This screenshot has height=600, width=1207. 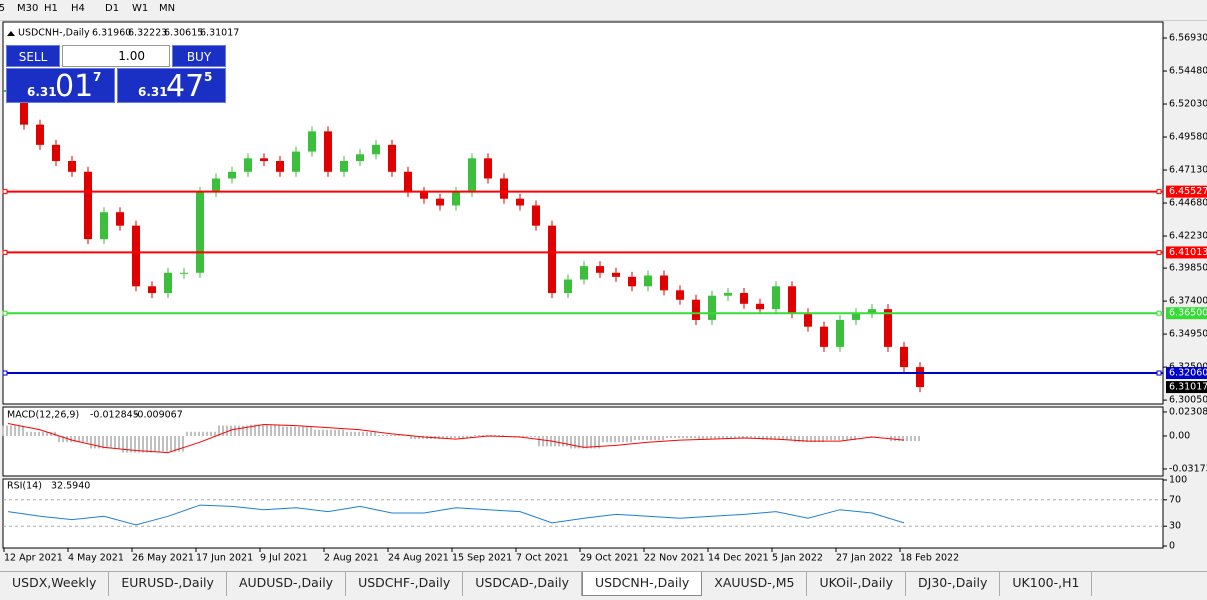 I want to click on timeframe-button: H1, so click(x=51, y=8).